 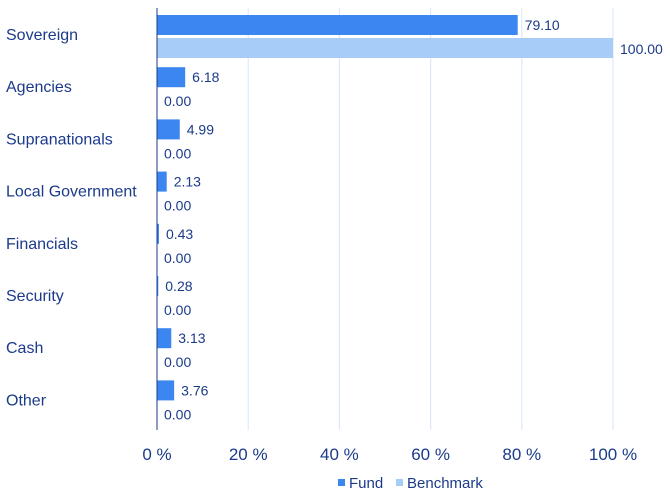 What do you see at coordinates (339, 454) in the screenshot?
I see `x-tick-label: 40 %` at bounding box center [339, 454].